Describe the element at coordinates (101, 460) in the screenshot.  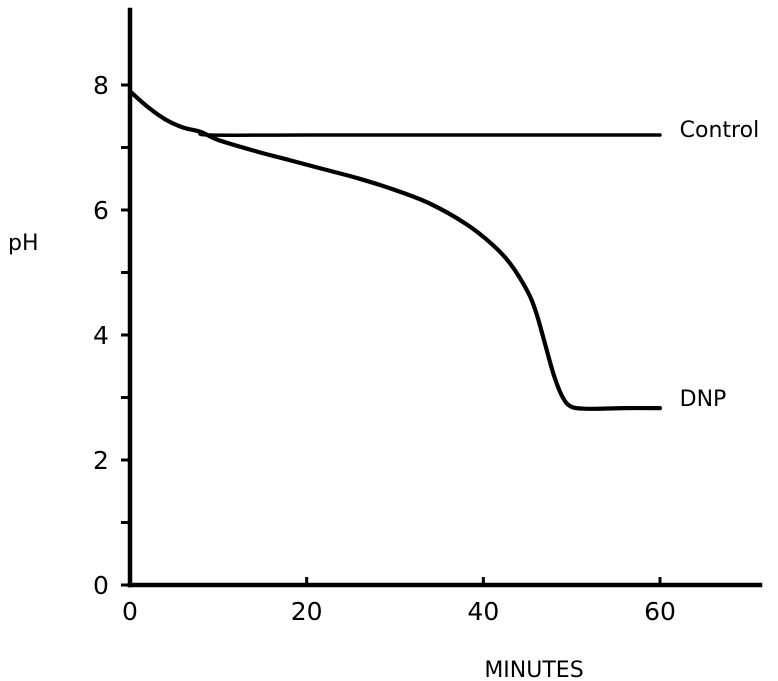
I see `y-tick-label-2: 2` at that location.